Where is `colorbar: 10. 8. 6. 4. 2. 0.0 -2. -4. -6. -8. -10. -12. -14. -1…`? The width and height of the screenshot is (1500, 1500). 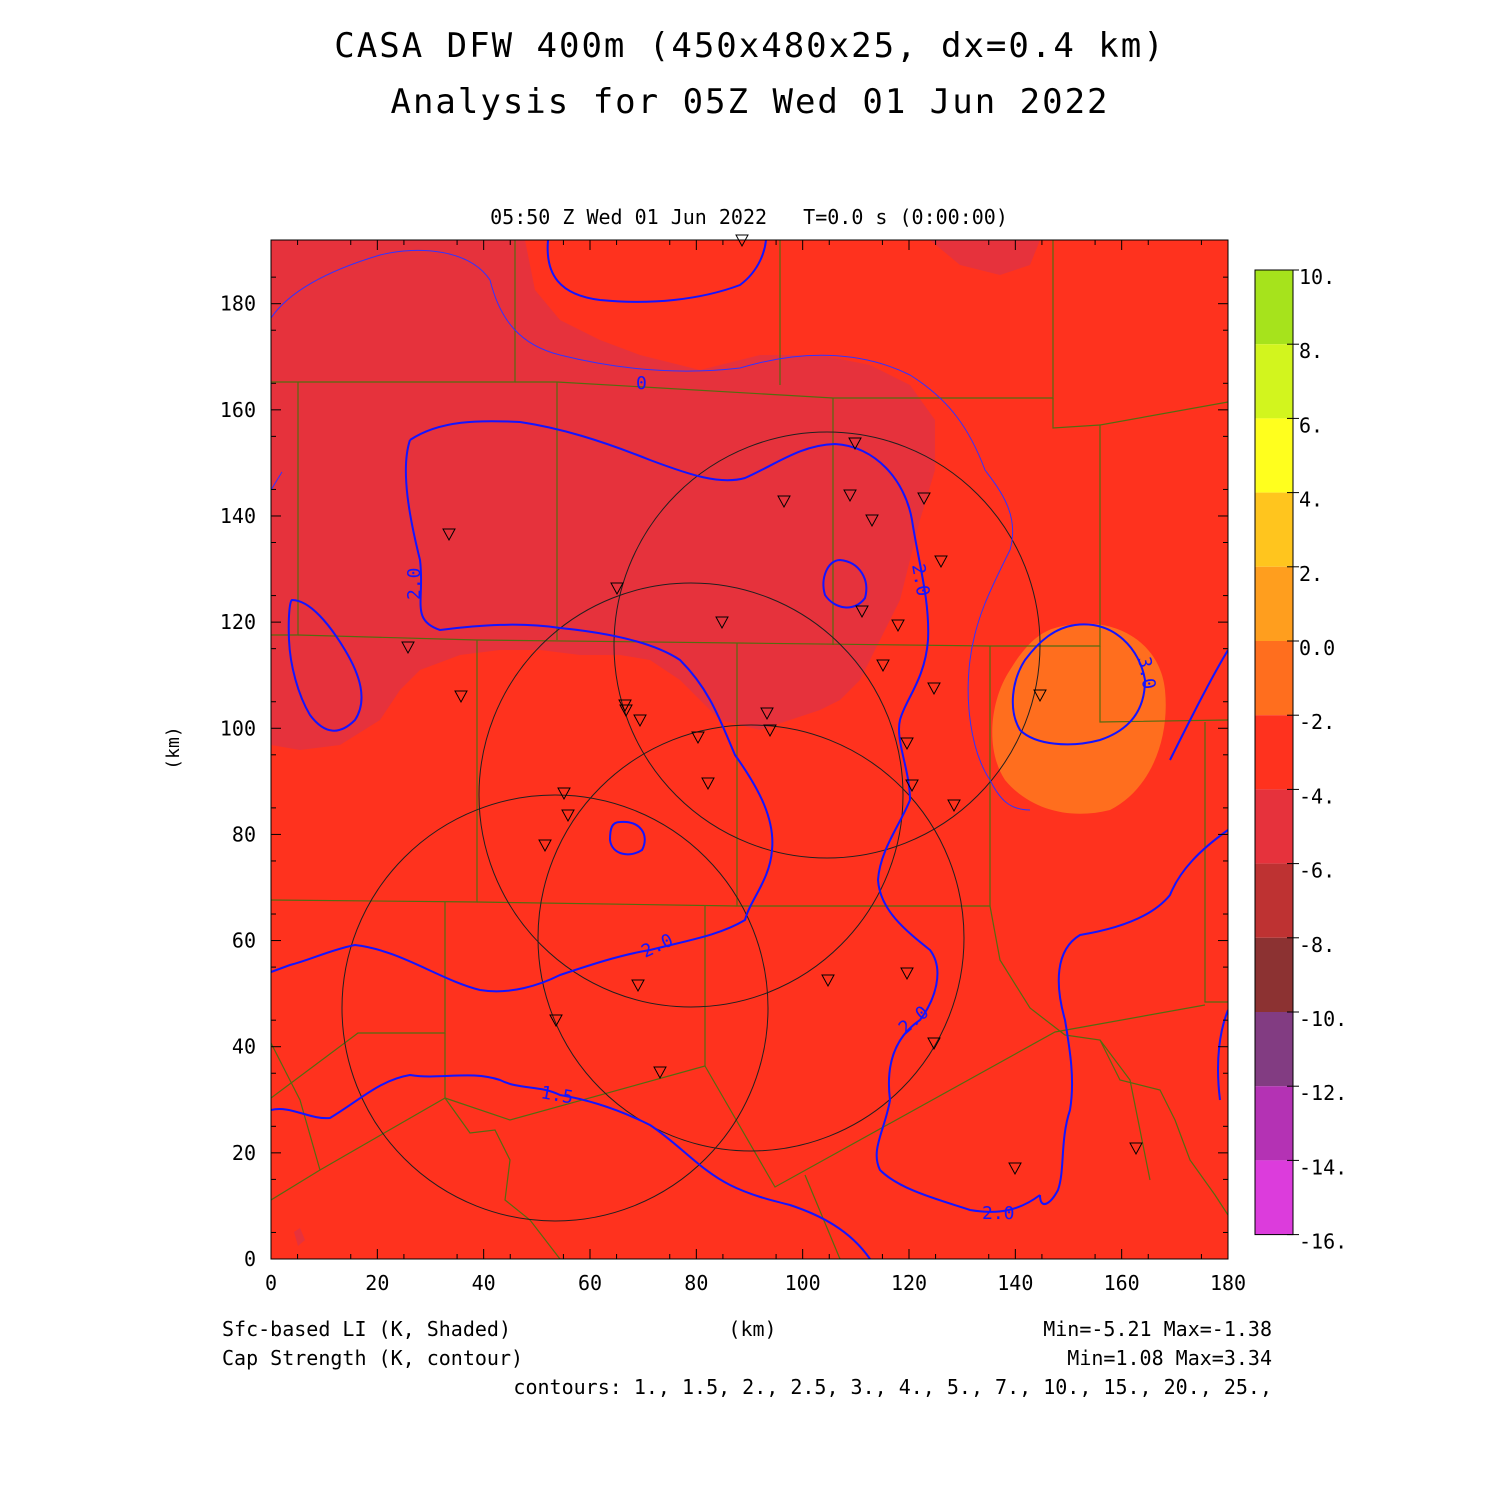 colorbar: 10. 8. 6. 4. 2. 0.0 -2. -4. -6. -8. -10. -12. -14. -1… is located at coordinates (1300, 759).